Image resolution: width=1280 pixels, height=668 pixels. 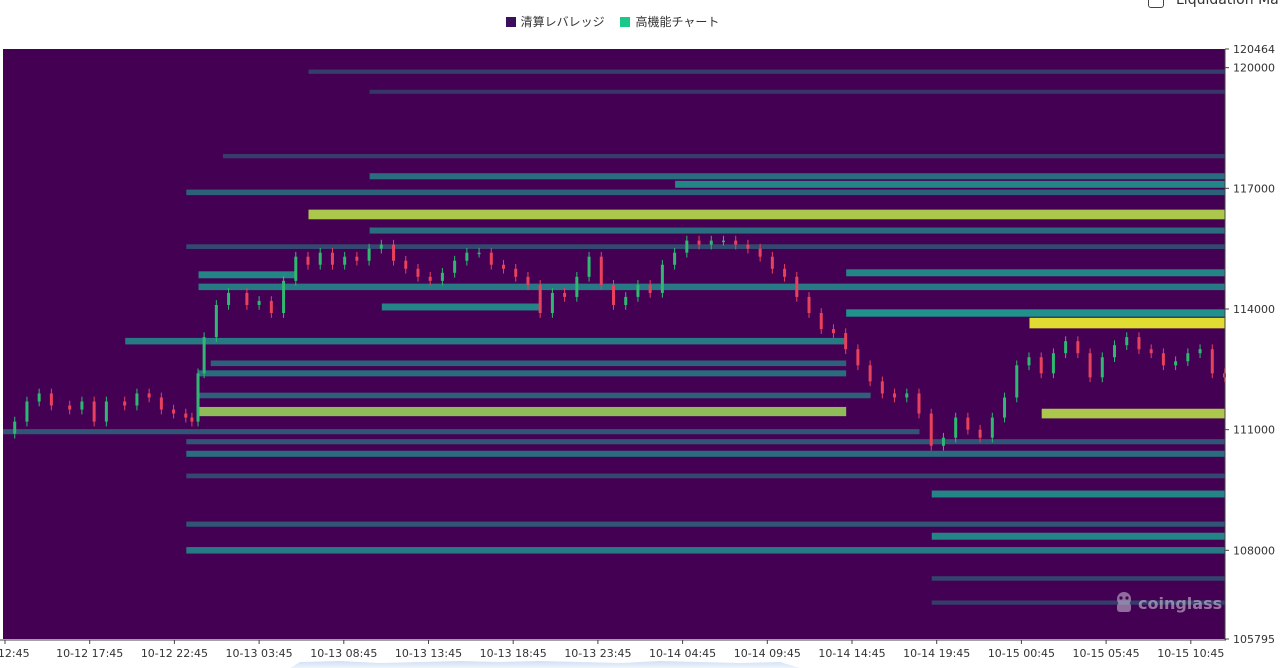 What do you see at coordinates (669, 21) in the screenshot?
I see `legend-item-advanced-chart: 高機能チャート` at bounding box center [669, 21].